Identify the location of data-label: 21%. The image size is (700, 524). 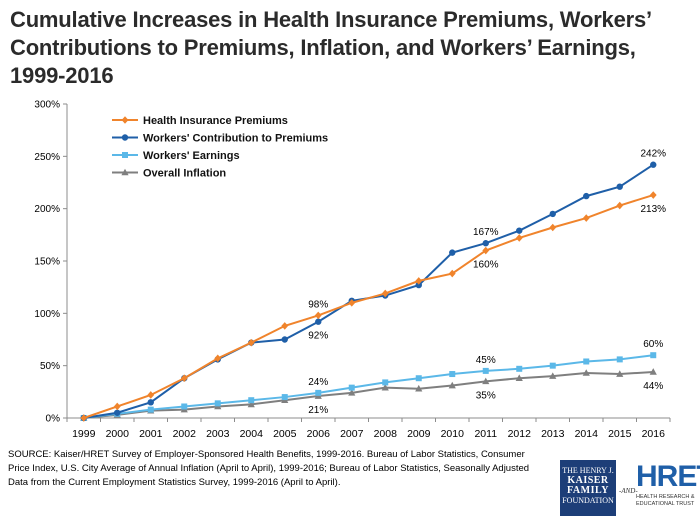
(318, 410).